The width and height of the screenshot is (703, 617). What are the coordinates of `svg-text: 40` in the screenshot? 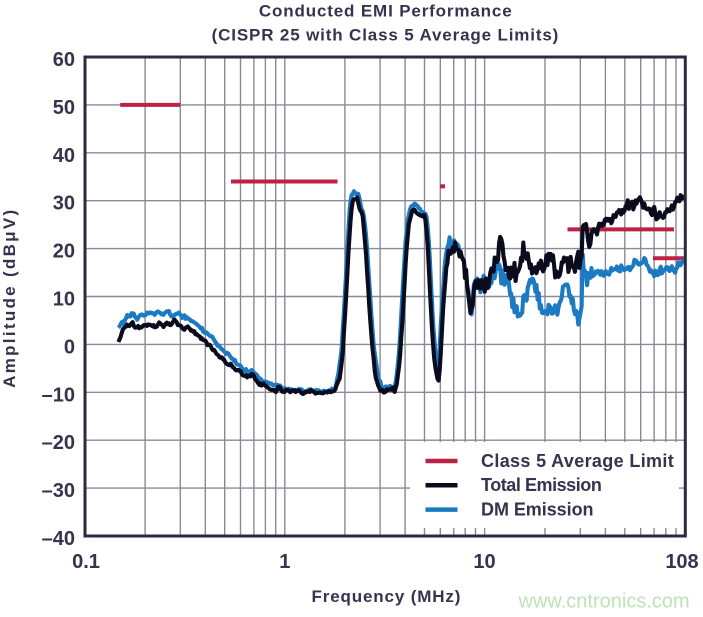 It's located at (64, 156).